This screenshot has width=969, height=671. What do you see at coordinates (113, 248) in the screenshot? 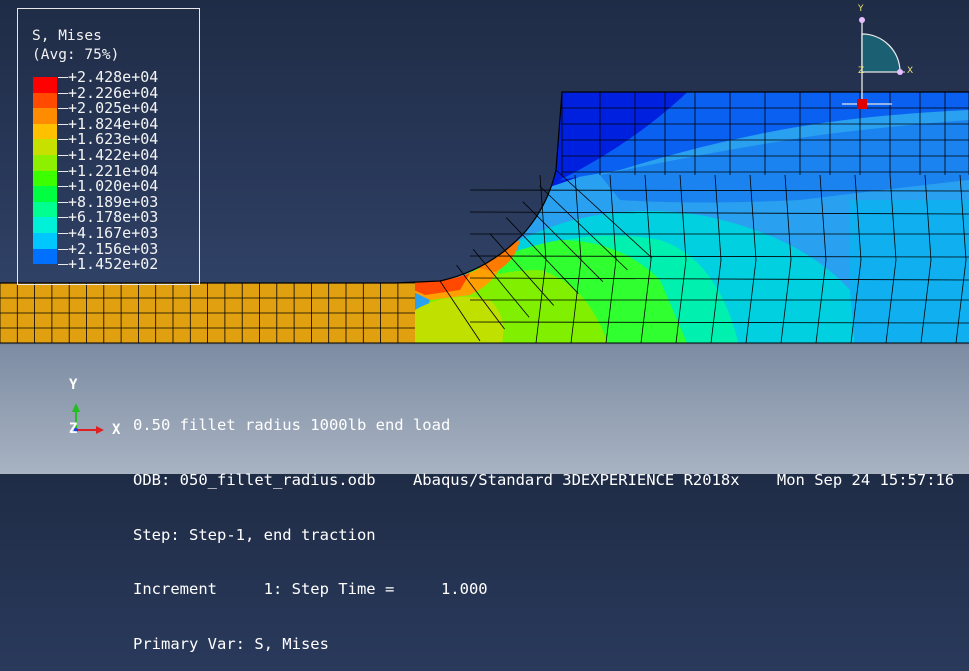
I see `legend-value: +2.156e+03` at bounding box center [113, 248].